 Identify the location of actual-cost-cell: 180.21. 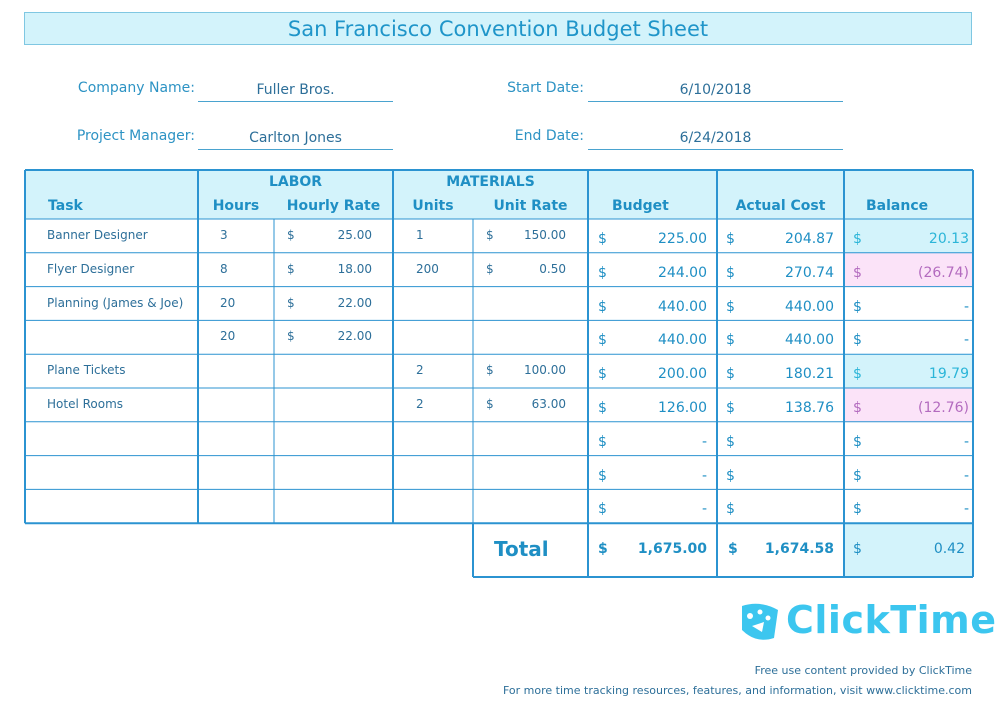
(809, 374).